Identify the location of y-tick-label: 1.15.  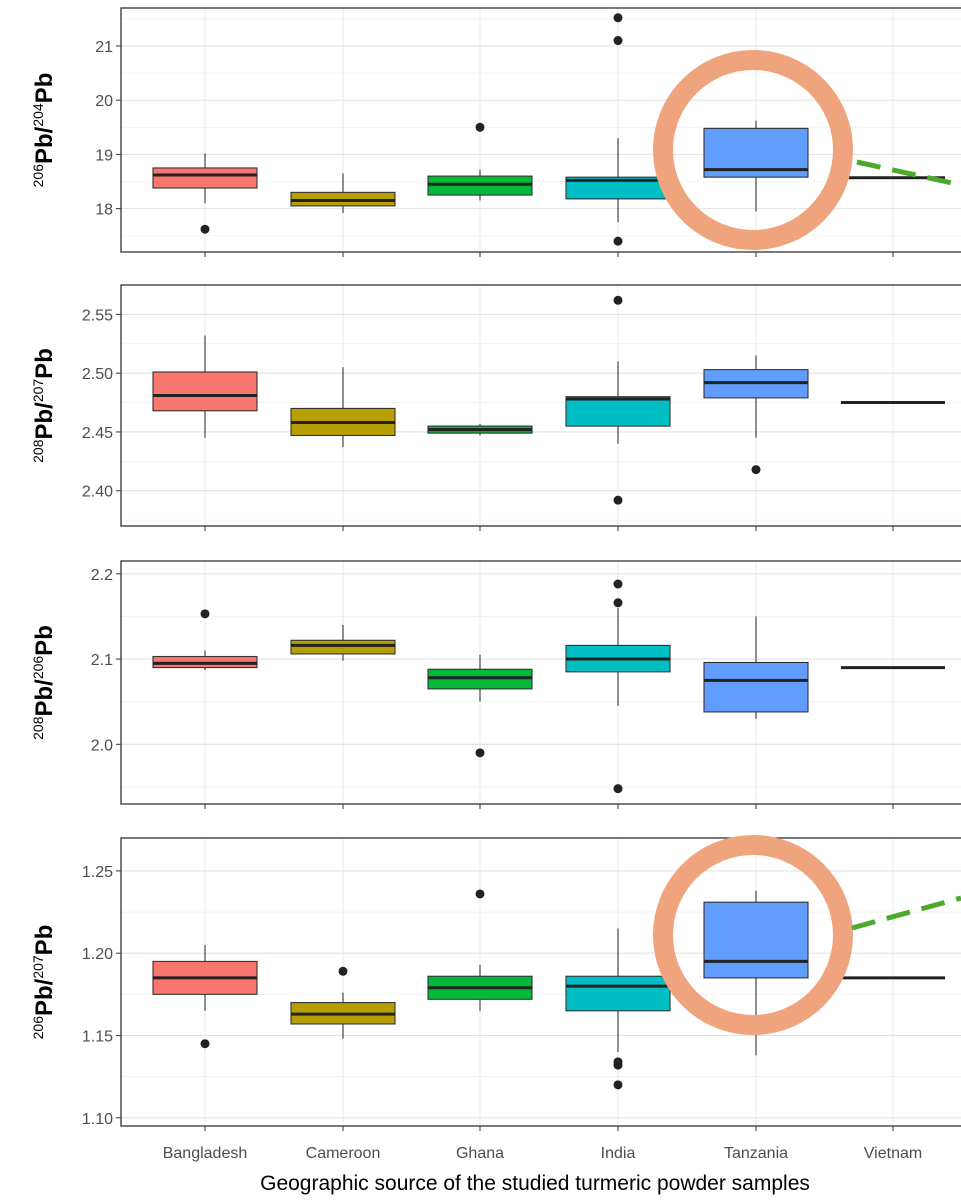
(97, 1036).